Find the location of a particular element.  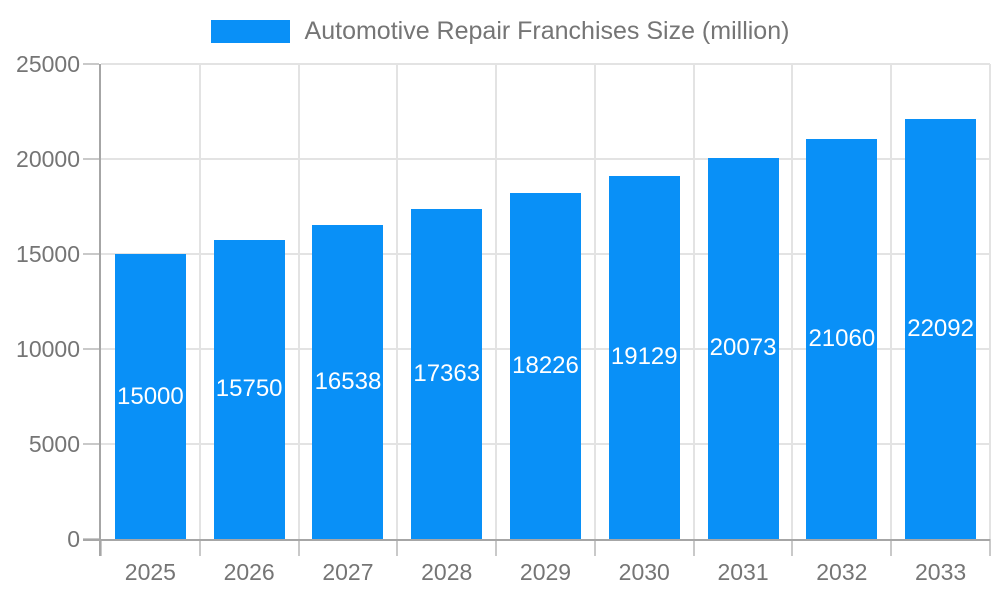

bar-value-label: 19129 is located at coordinates (644, 357).